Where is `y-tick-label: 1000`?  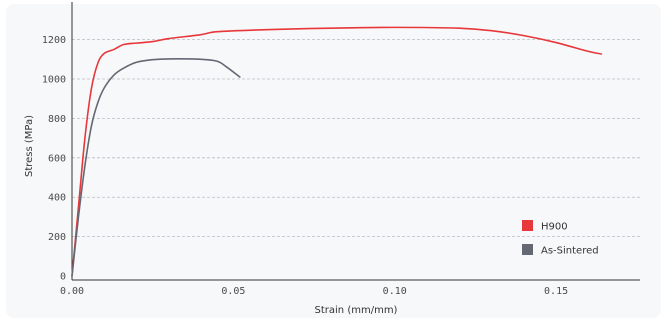
y-tick-label: 1000 is located at coordinates (54, 80).